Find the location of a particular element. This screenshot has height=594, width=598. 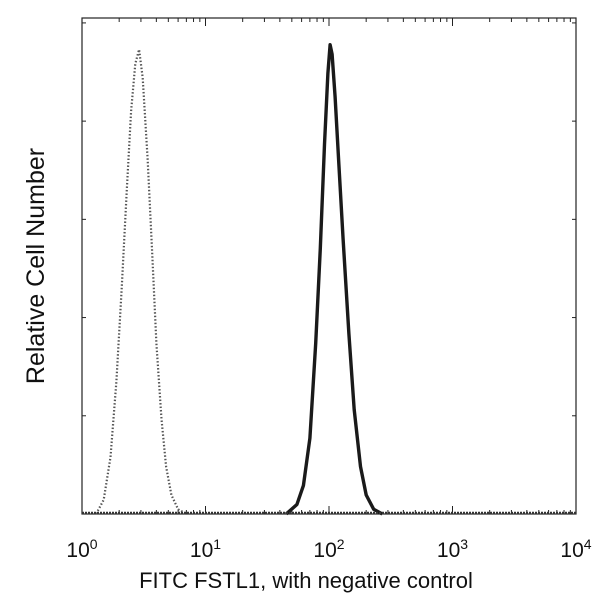

x-tick-label: 10⁴ is located at coordinates (575, 549).